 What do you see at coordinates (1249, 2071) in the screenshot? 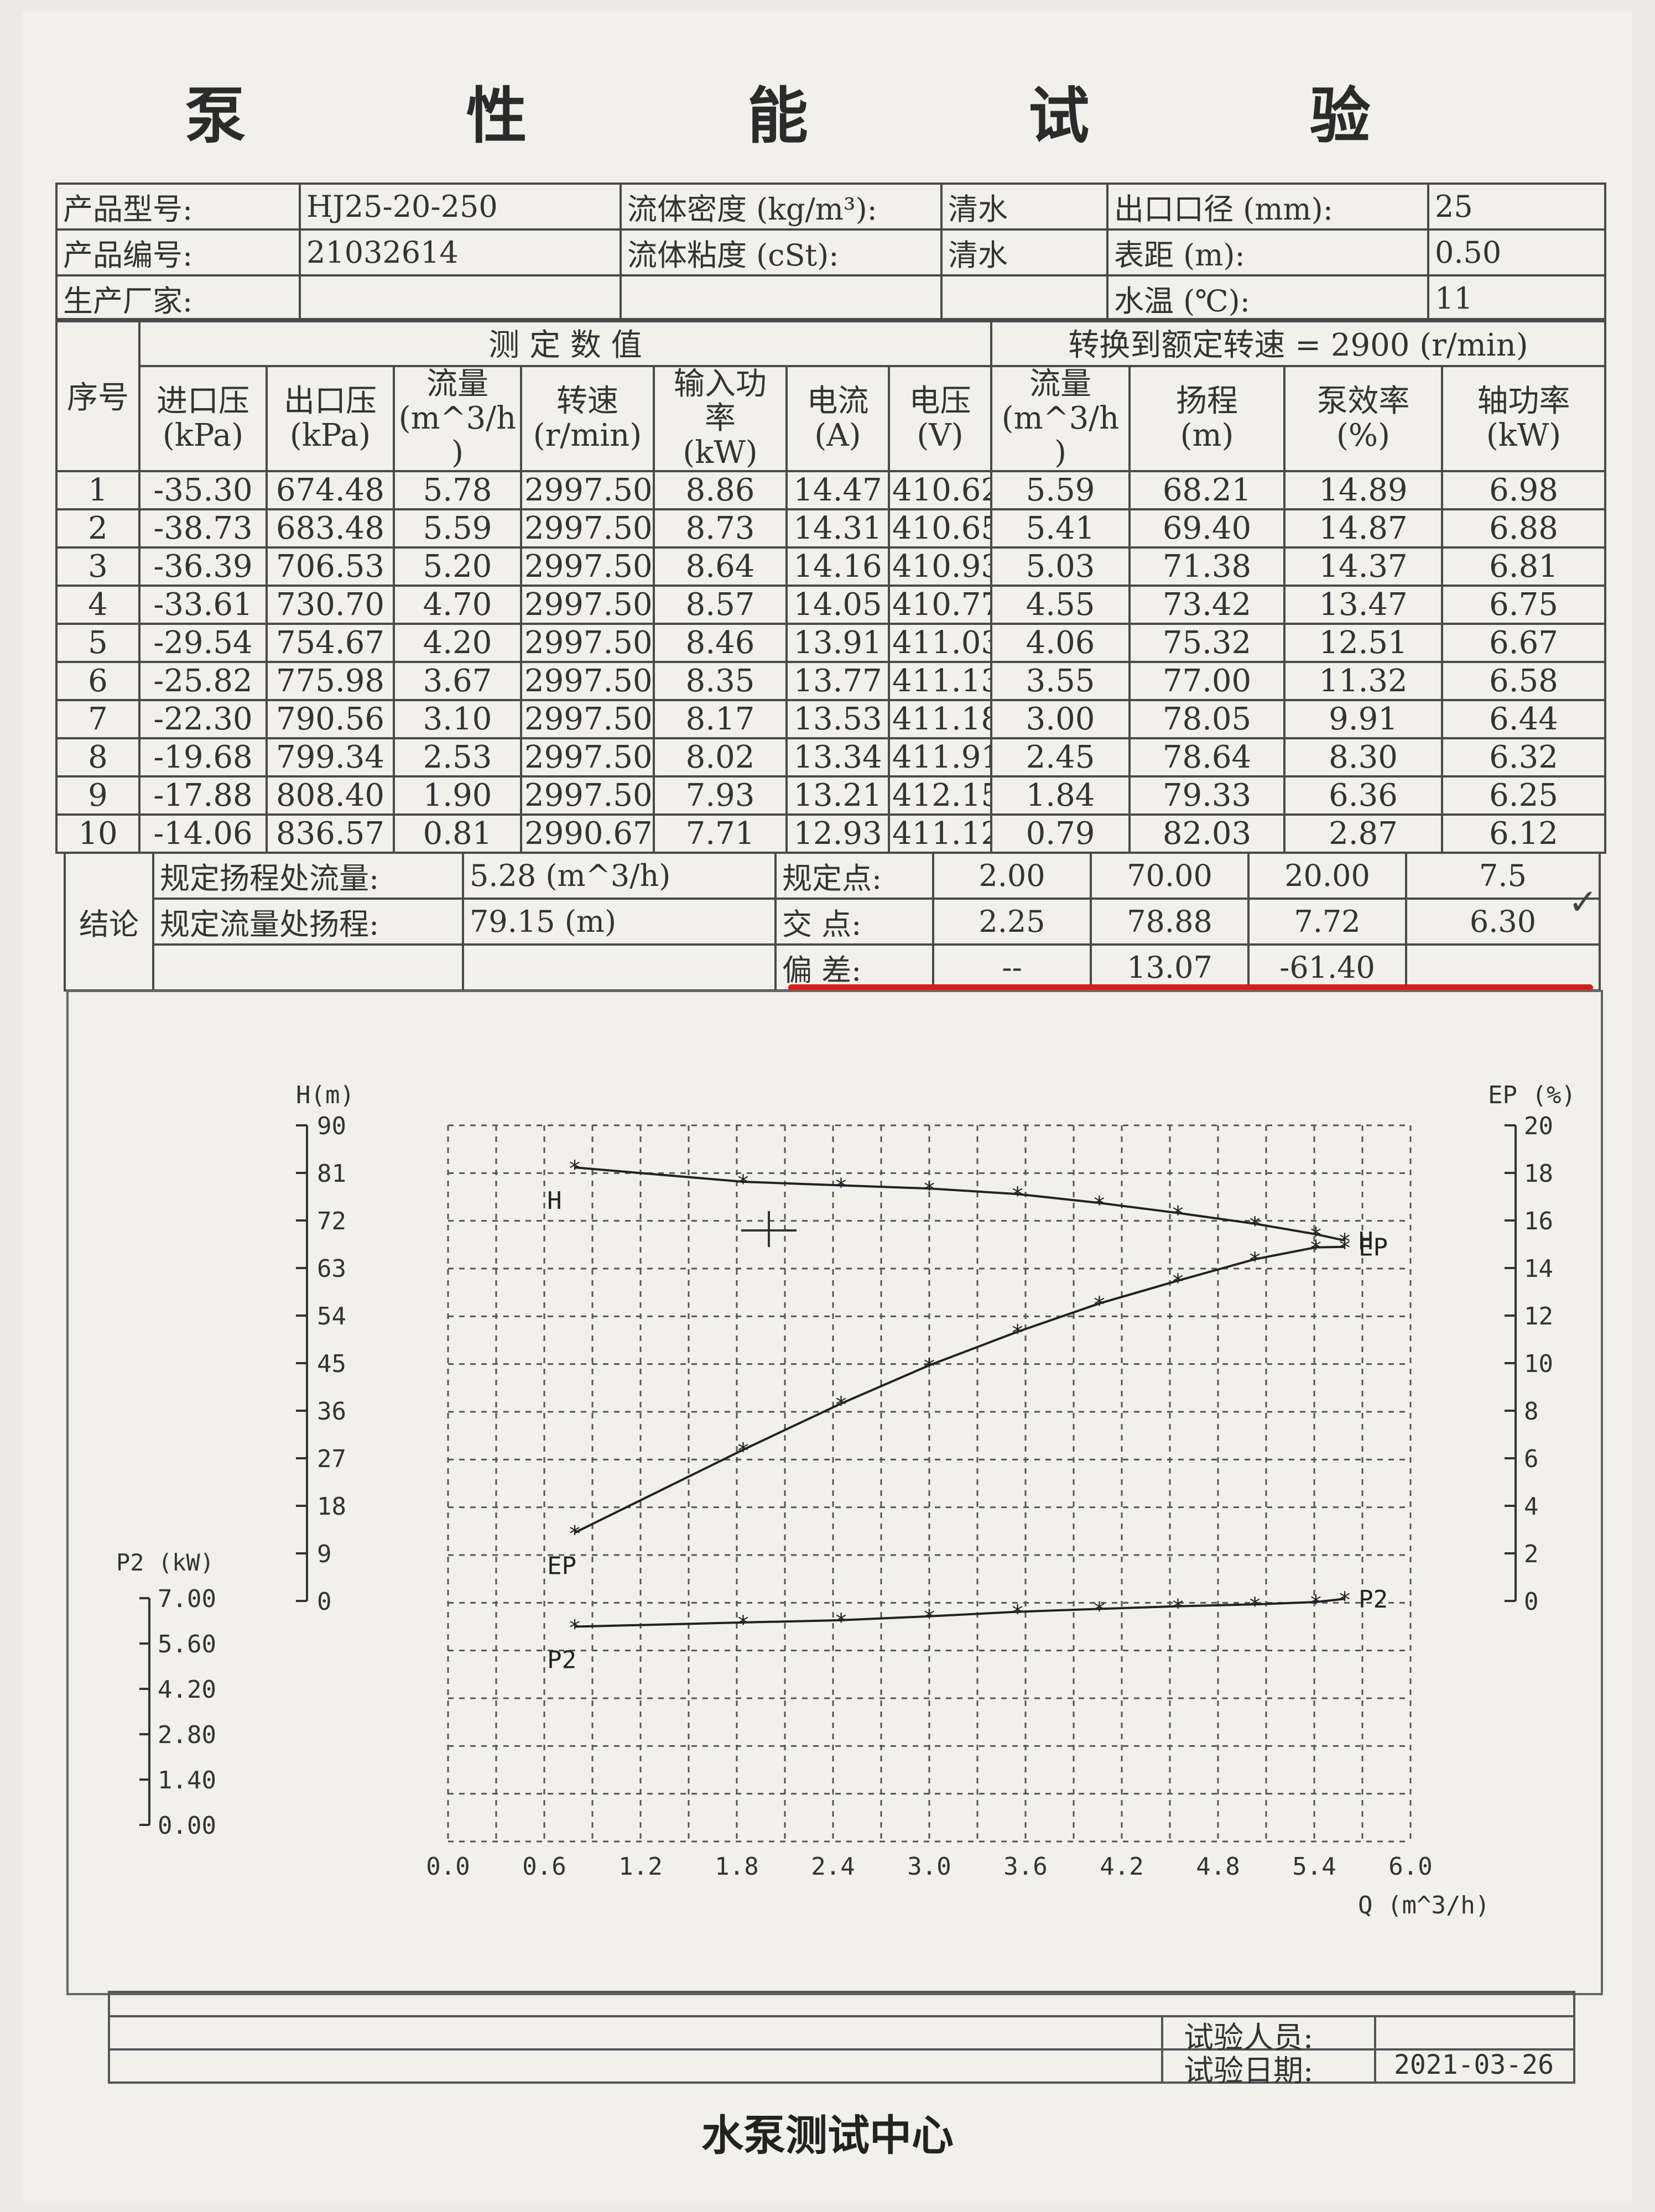
I see `date-label: 试验日期:` at bounding box center [1249, 2071].